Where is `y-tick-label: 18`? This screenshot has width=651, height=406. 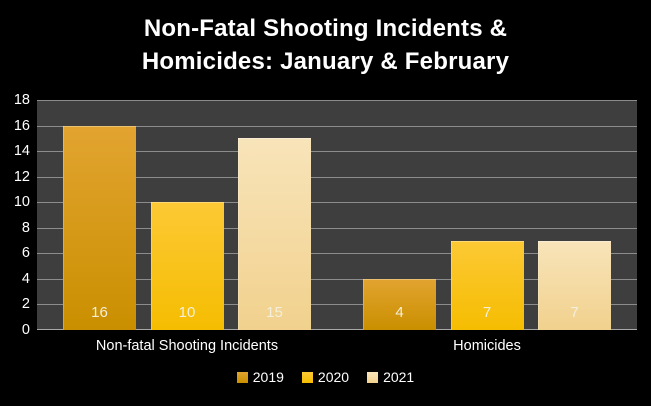
y-tick-label: 18 is located at coordinates (21, 100).